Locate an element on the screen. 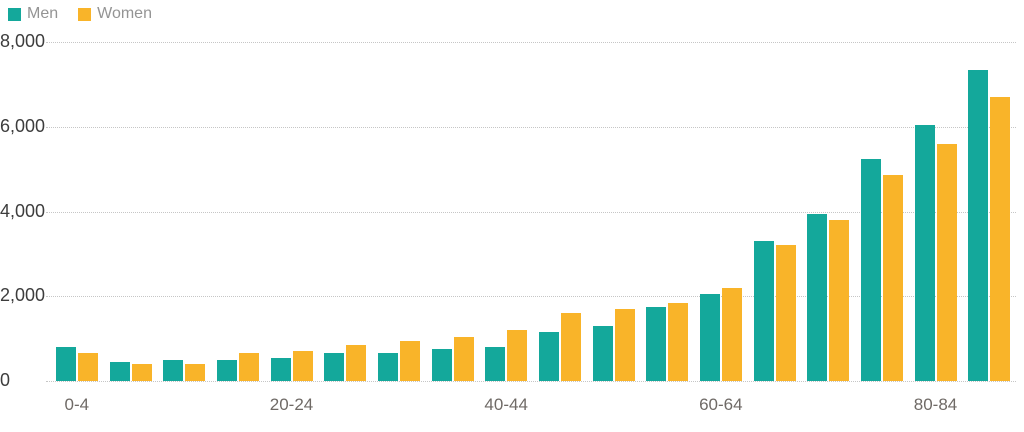 This screenshot has height=432, width=1024. x-axis-tick-label: 0-4 is located at coordinates (77, 404).